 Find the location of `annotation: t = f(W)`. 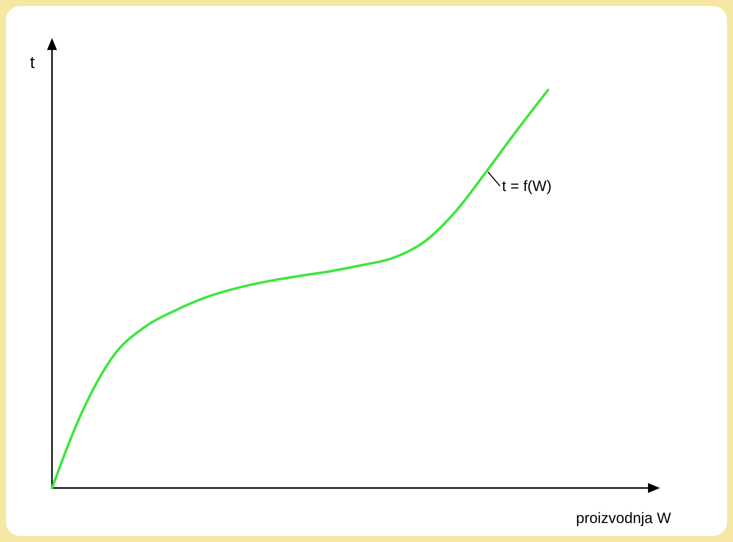

annotation: t = f(W) is located at coordinates (527, 186).